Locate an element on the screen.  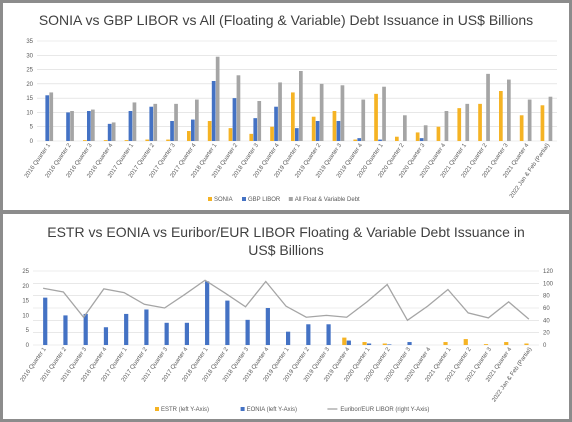
legend-label-0: ESTR (left Y-Axis) is located at coordinates (185, 410).